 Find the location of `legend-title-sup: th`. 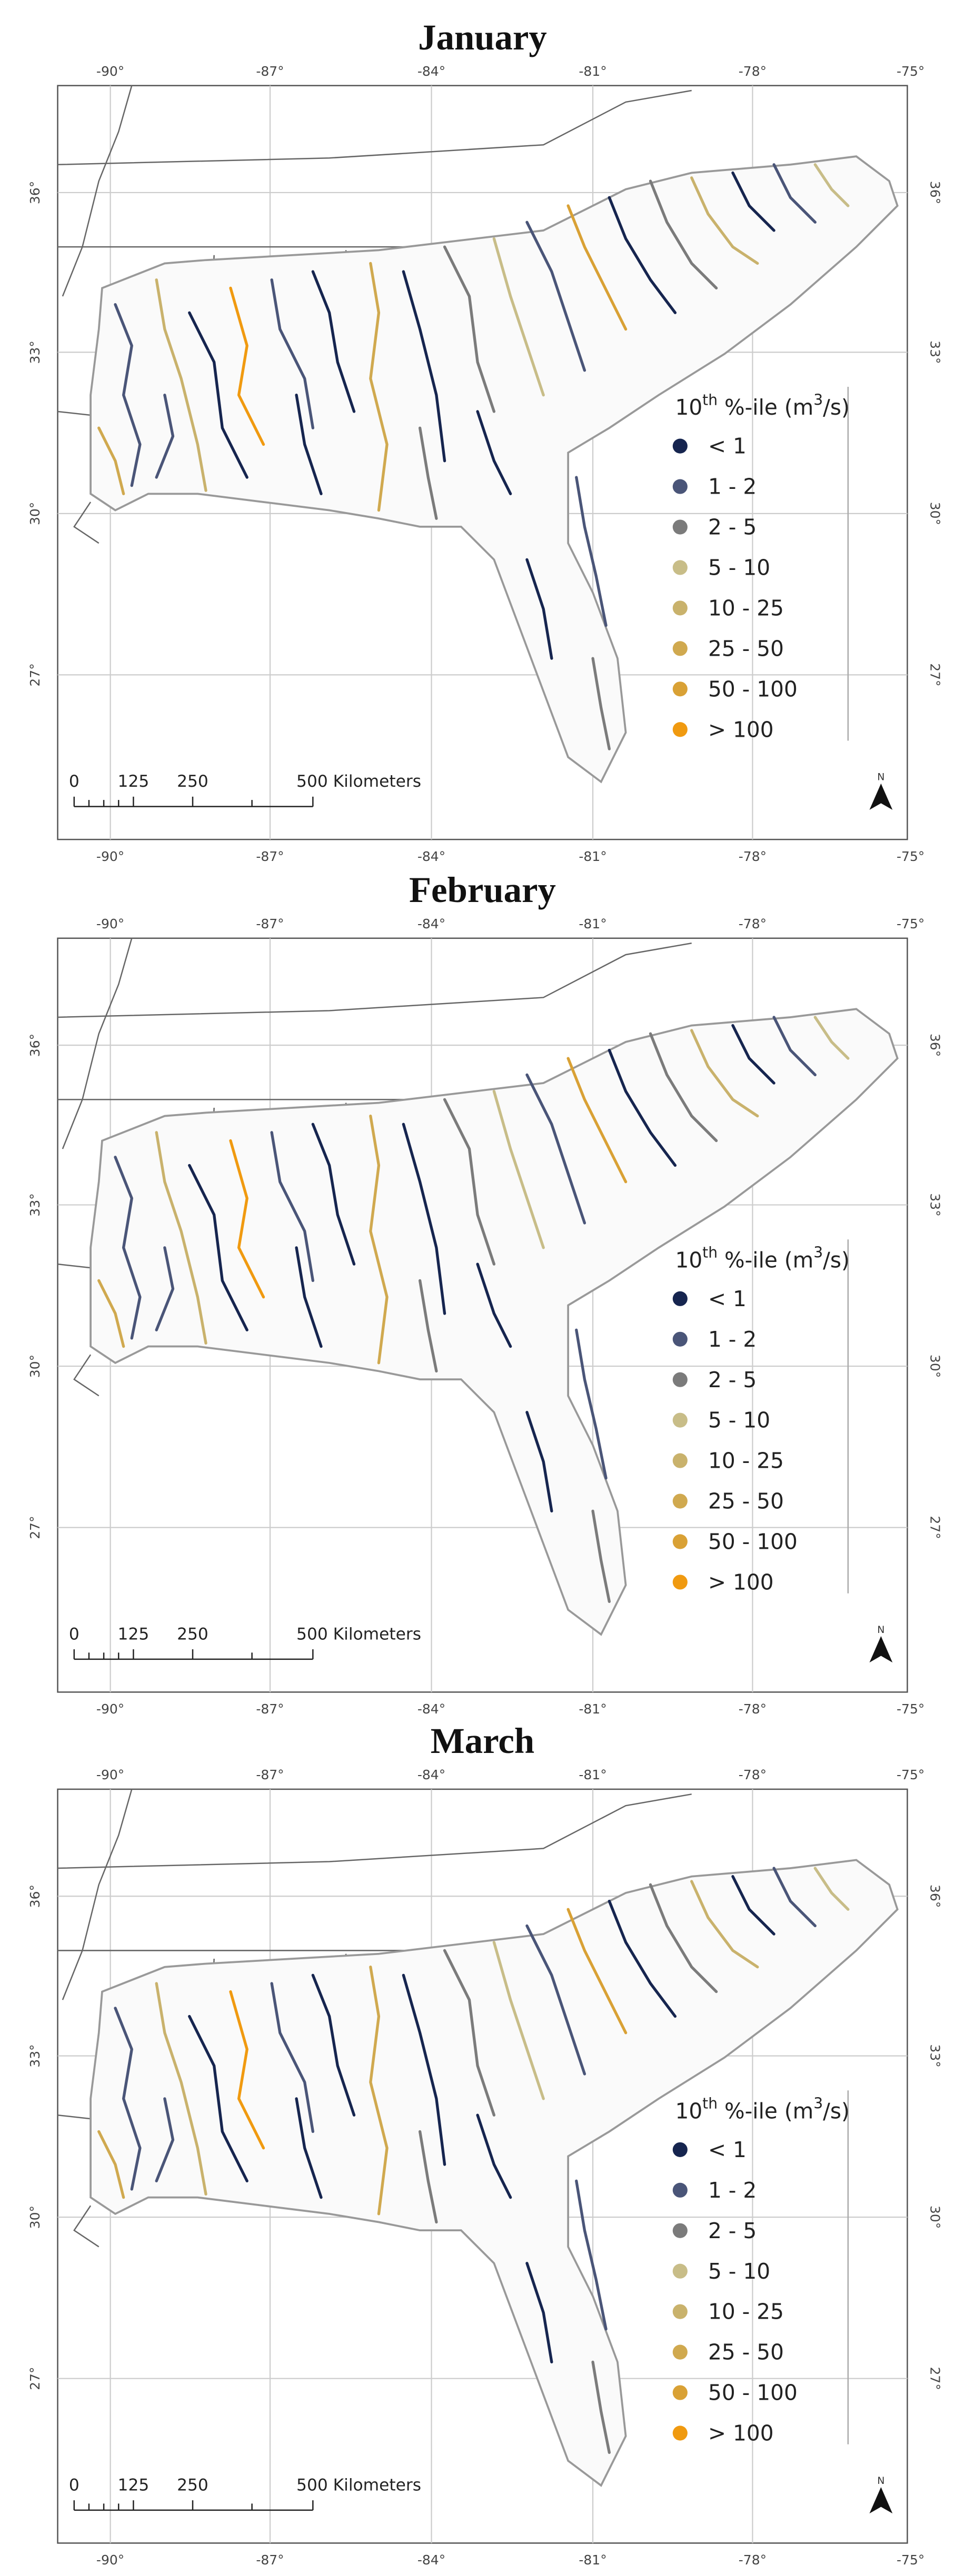

legend-title-sup: th is located at coordinates (710, 1252).